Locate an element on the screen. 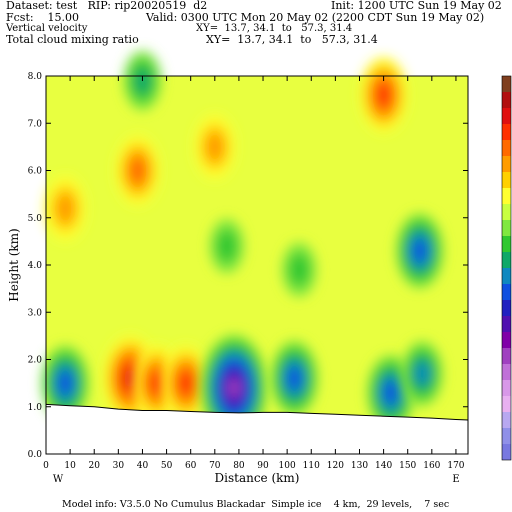 This screenshot has width=512, height=512. y-tick-label-6: 6.0 is located at coordinates (35, 172).